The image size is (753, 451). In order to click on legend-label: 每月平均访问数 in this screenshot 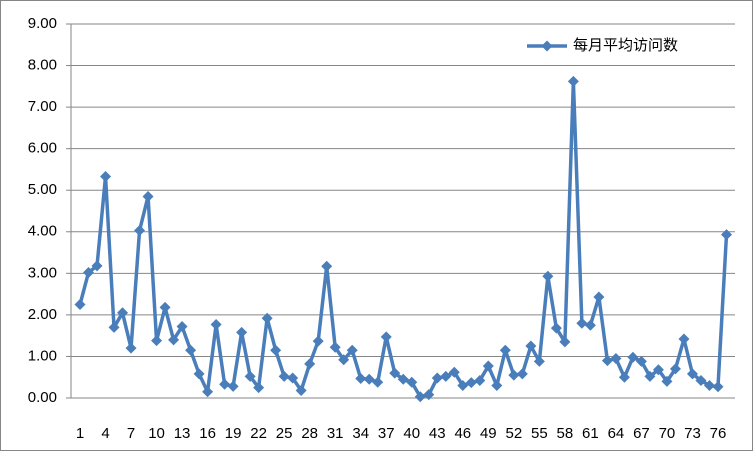, I will do `click(625, 45)`.